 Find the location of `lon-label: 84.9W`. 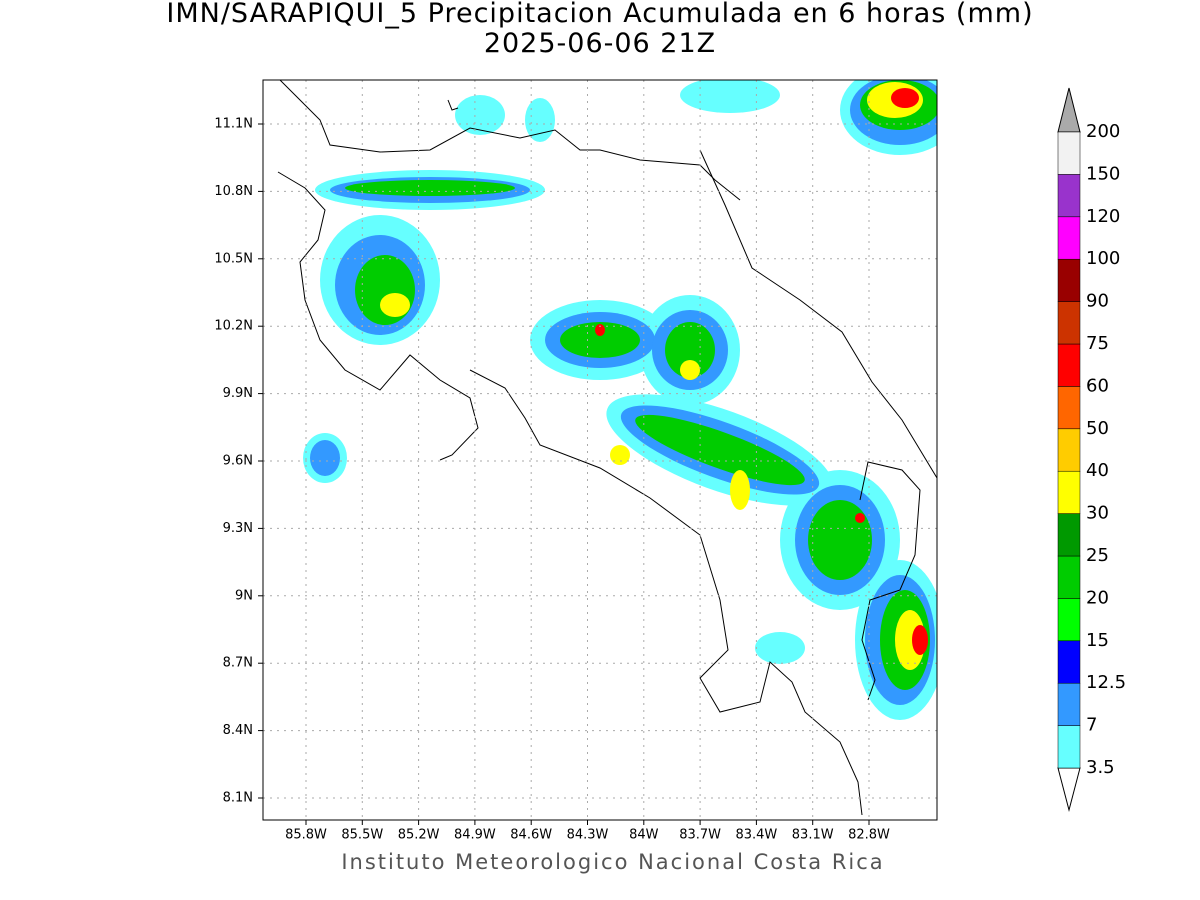

lon-label: 84.9W is located at coordinates (475, 835).